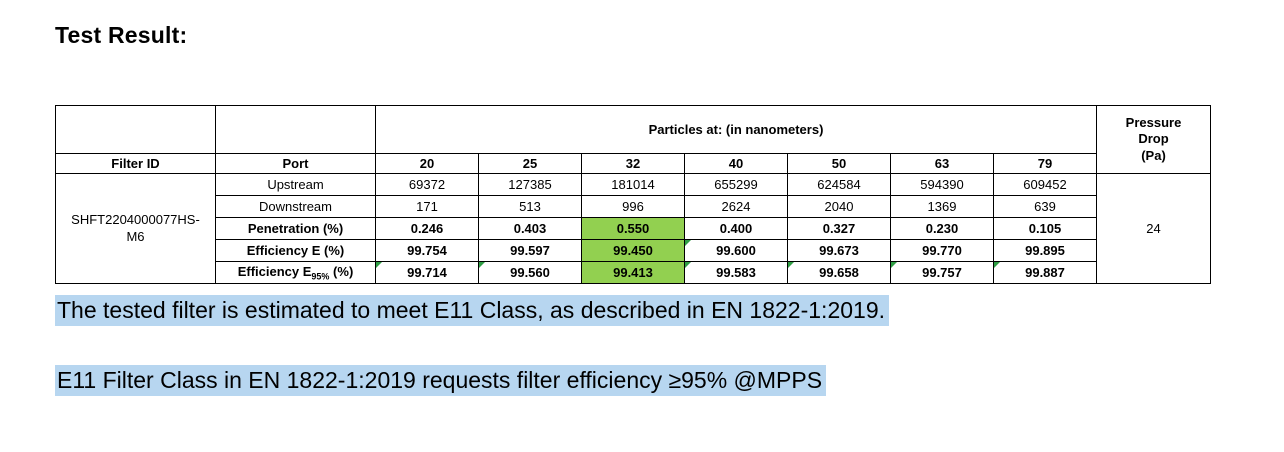  What do you see at coordinates (274, 271) in the screenshot?
I see `row-label-text: Efficiency E` at bounding box center [274, 271].